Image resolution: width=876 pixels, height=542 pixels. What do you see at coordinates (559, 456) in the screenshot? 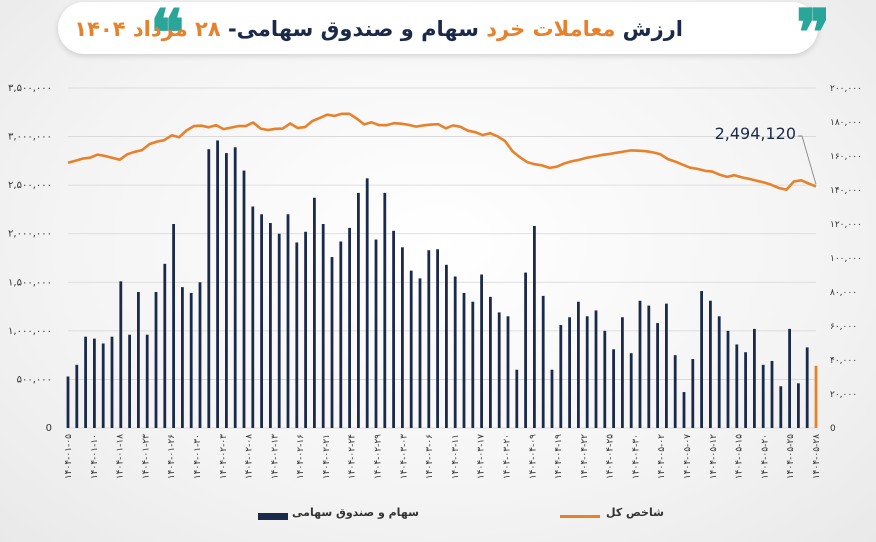
I see `x-tick-label: ۱۴۰۴-۰۴-۱۹` at bounding box center [559, 456].